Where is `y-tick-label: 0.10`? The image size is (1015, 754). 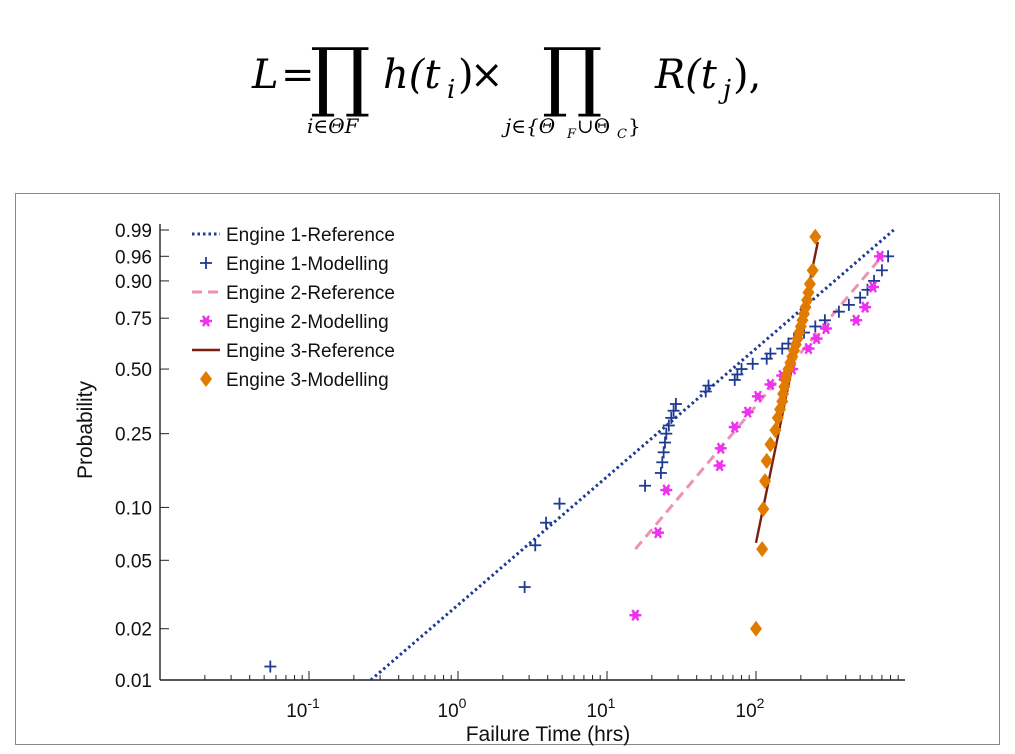 y-tick-label: 0.10 is located at coordinates (133, 508).